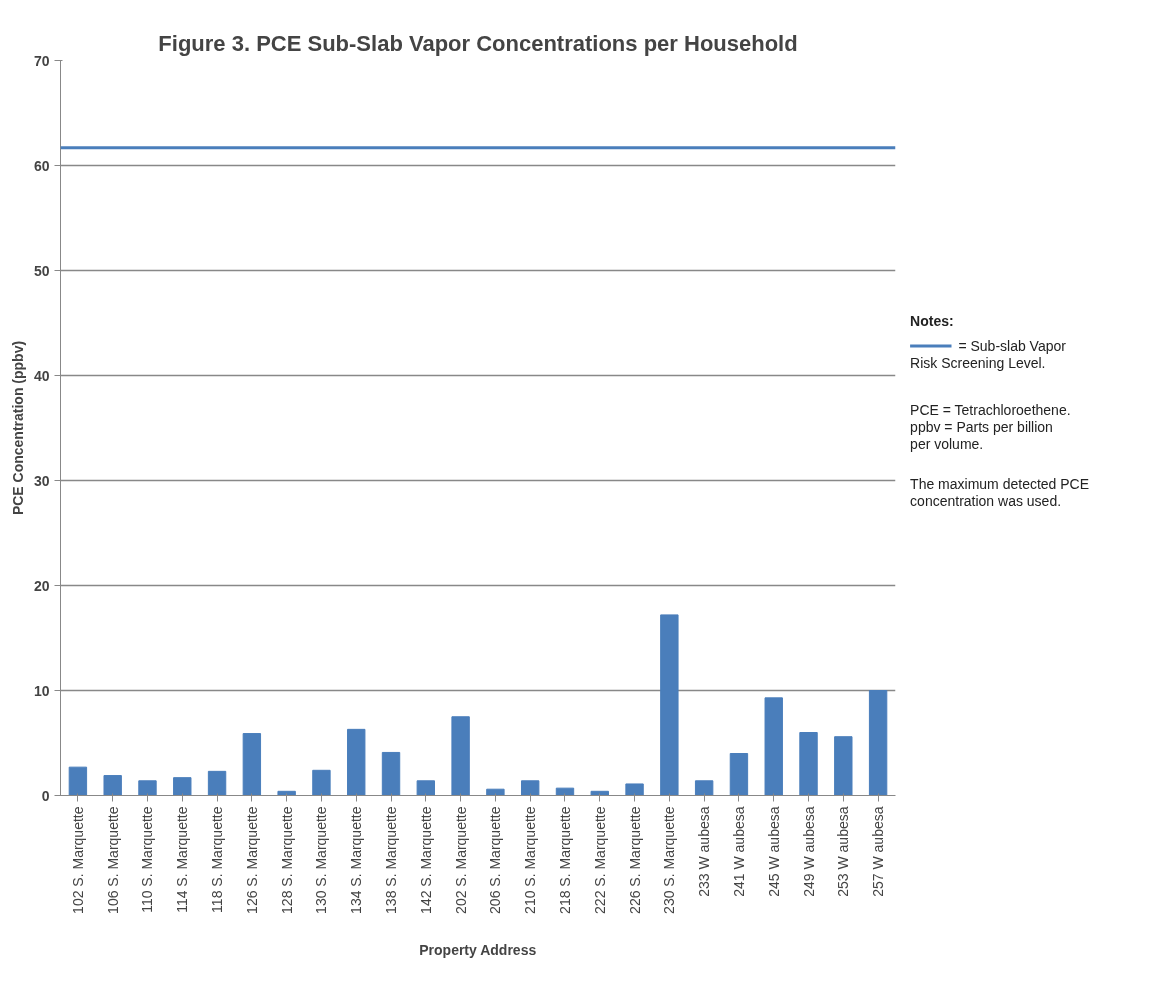 The width and height of the screenshot is (1161, 986). What do you see at coordinates (182, 859) in the screenshot?
I see `x-tick-label: 114 S. Marquette` at bounding box center [182, 859].